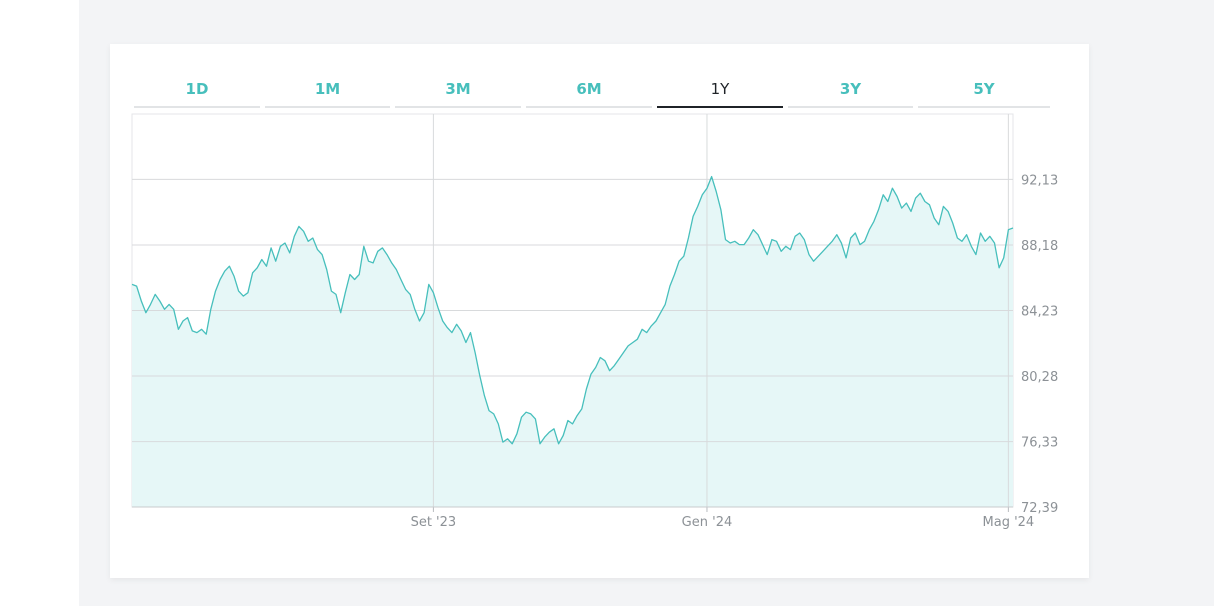 The width and height of the screenshot is (1214, 606). What do you see at coordinates (850, 90) in the screenshot?
I see `tab-3y: 3Y` at bounding box center [850, 90].